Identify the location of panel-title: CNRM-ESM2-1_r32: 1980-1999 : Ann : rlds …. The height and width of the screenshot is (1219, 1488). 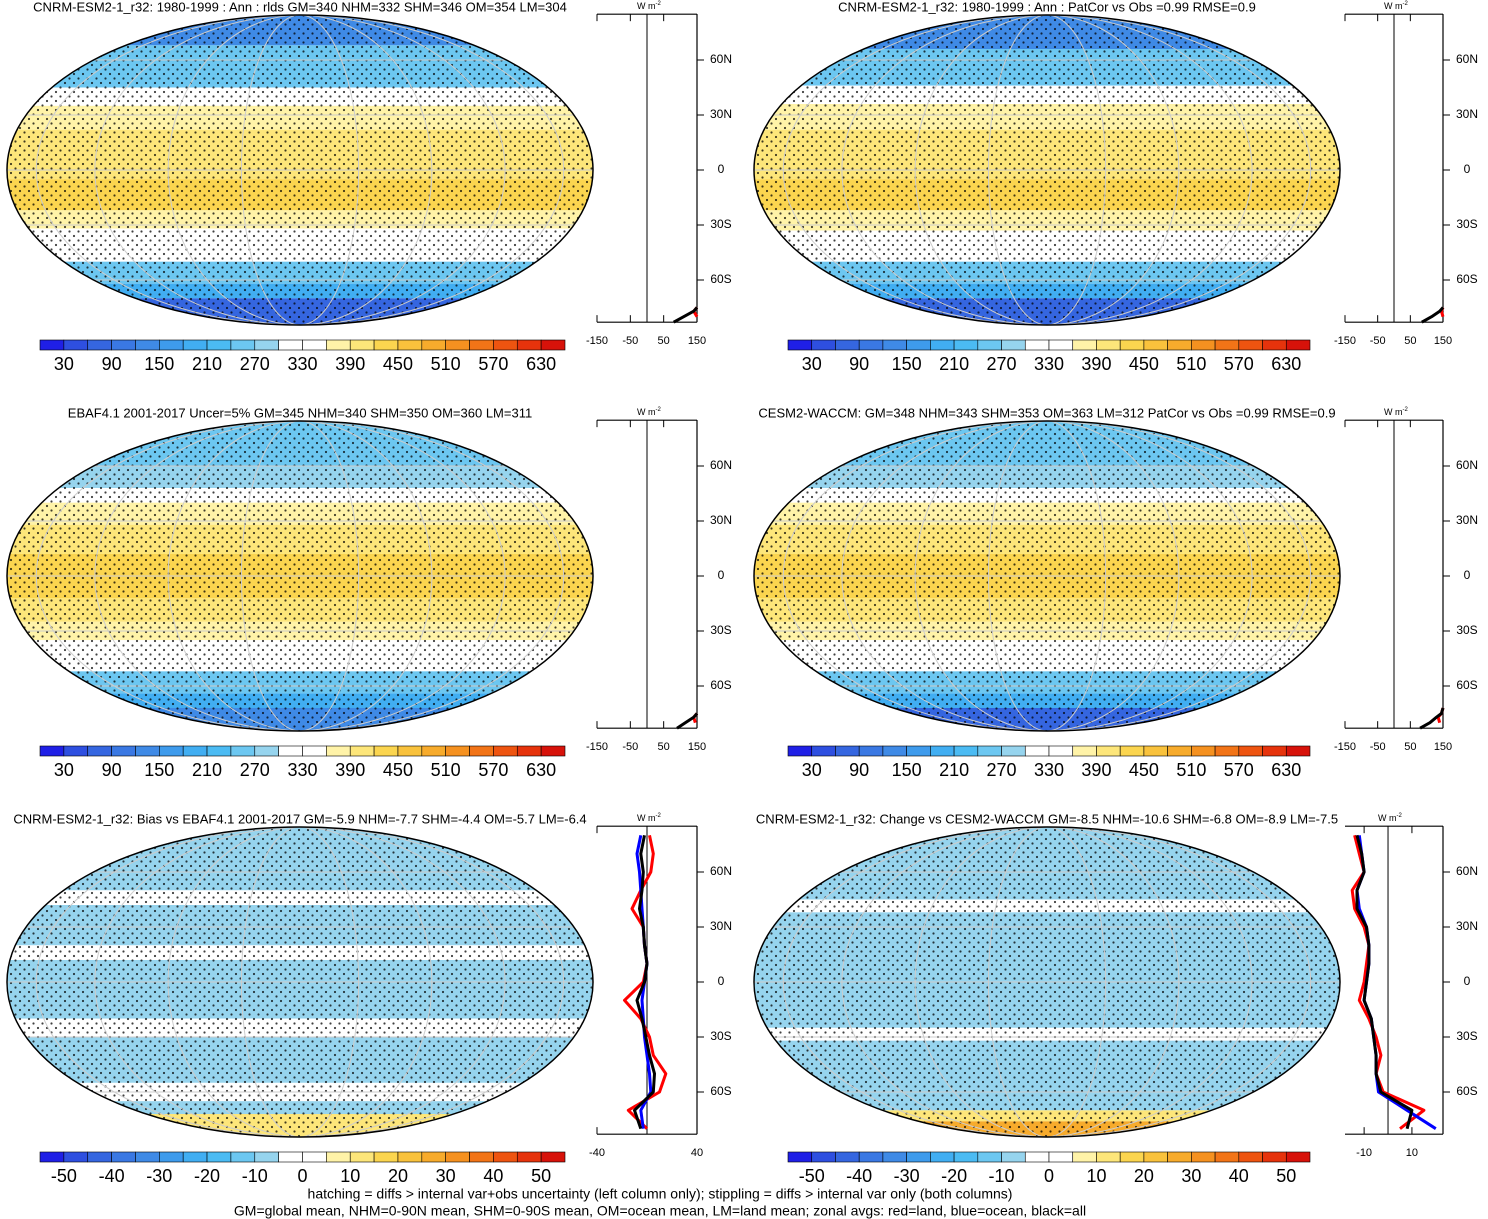
(300, 7).